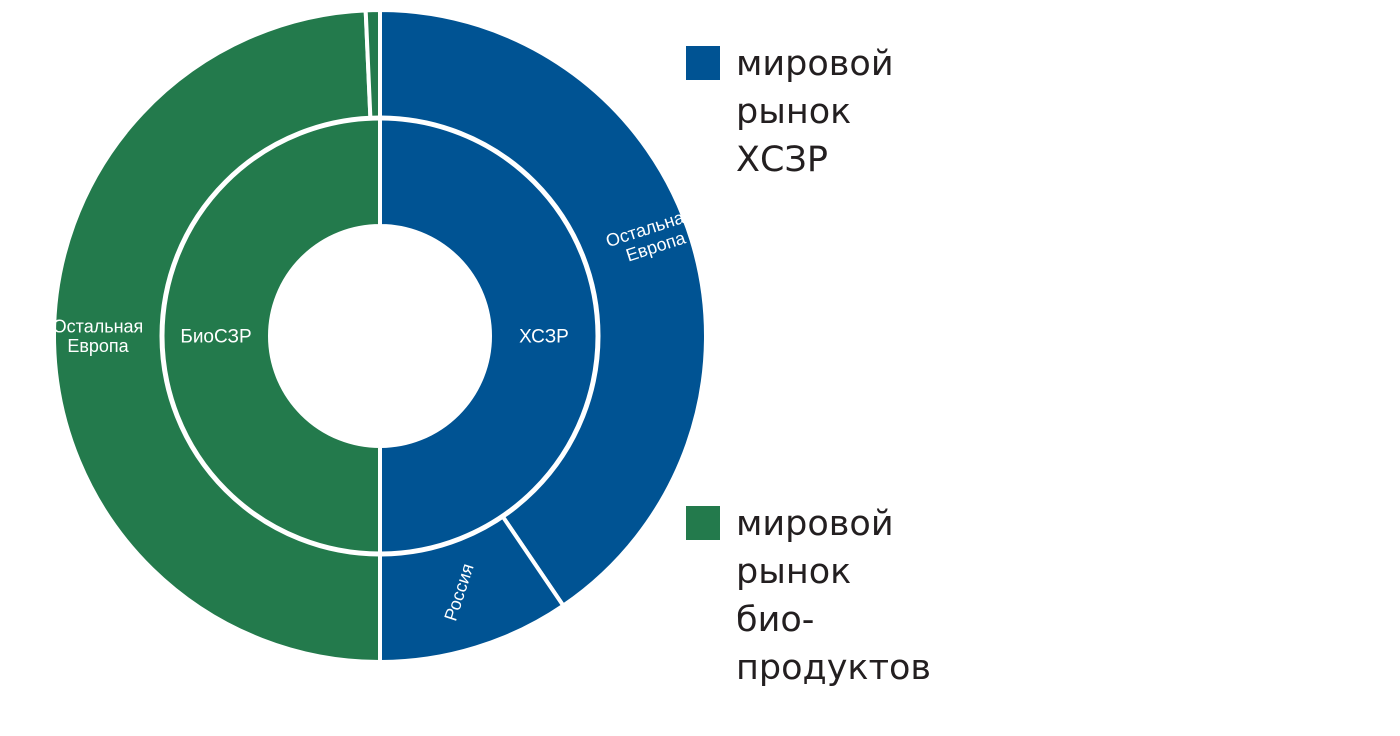 The width and height of the screenshot is (1400, 736). Describe the element at coordinates (703, 63) in the screenshot. I see `legend-swatch-chemical` at that location.